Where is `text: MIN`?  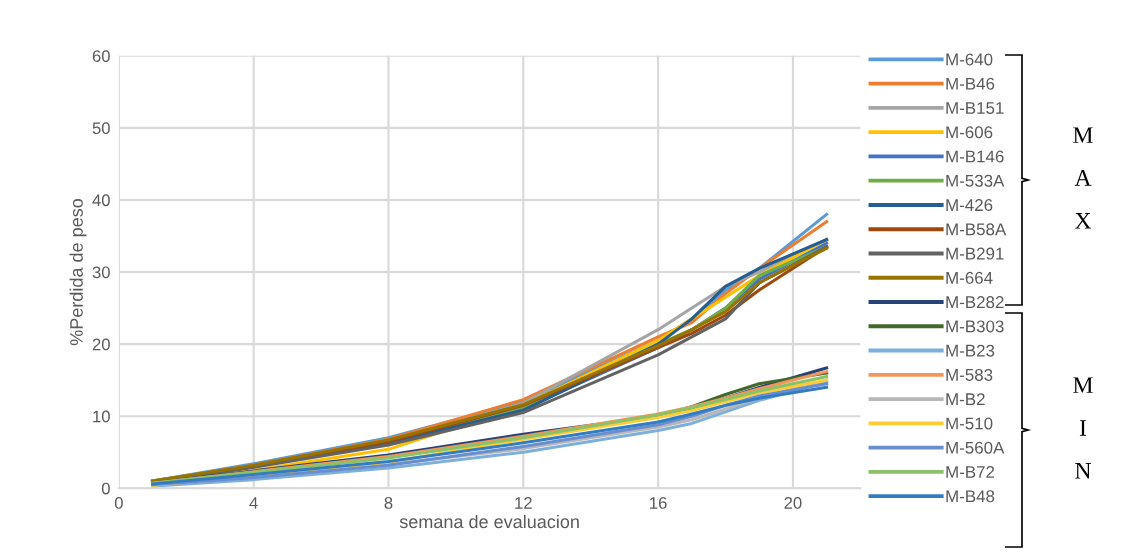 text: MIN is located at coordinates (1083, 428).